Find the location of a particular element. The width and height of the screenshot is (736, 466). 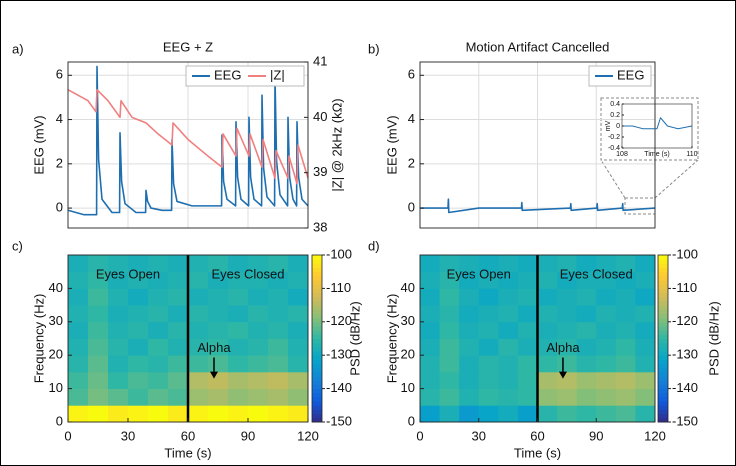

y-tick-label: 0 is located at coordinates (59, 207).